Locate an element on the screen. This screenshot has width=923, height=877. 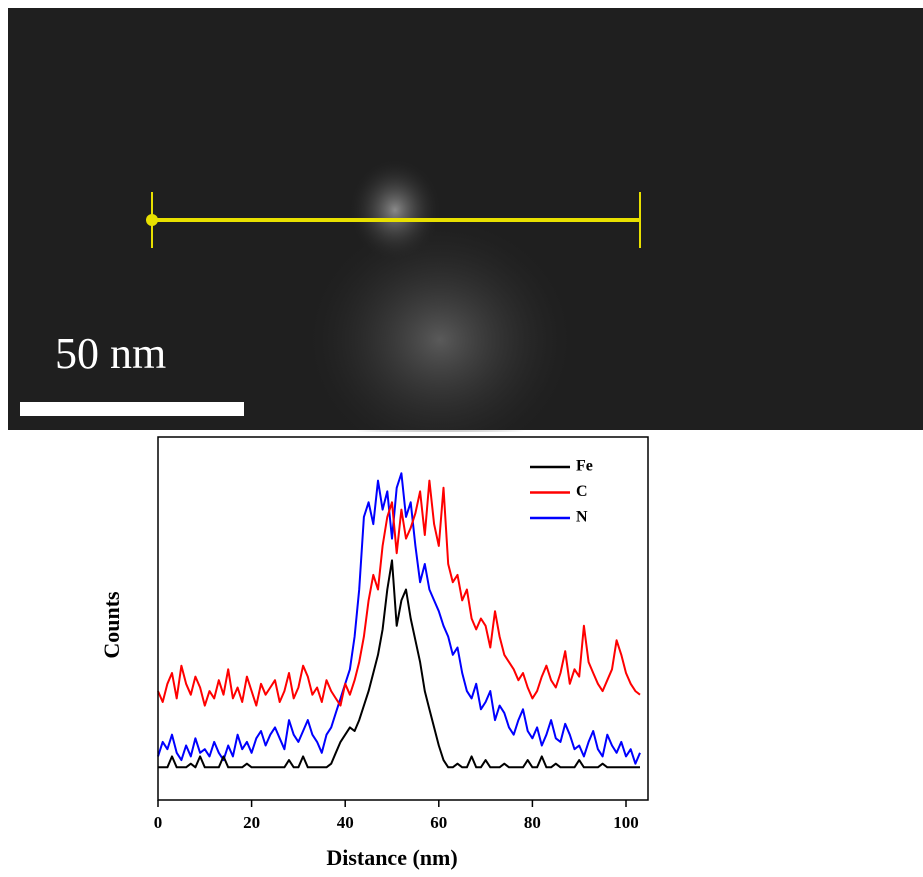
x-tick-label: 100 is located at coordinates (626, 822).